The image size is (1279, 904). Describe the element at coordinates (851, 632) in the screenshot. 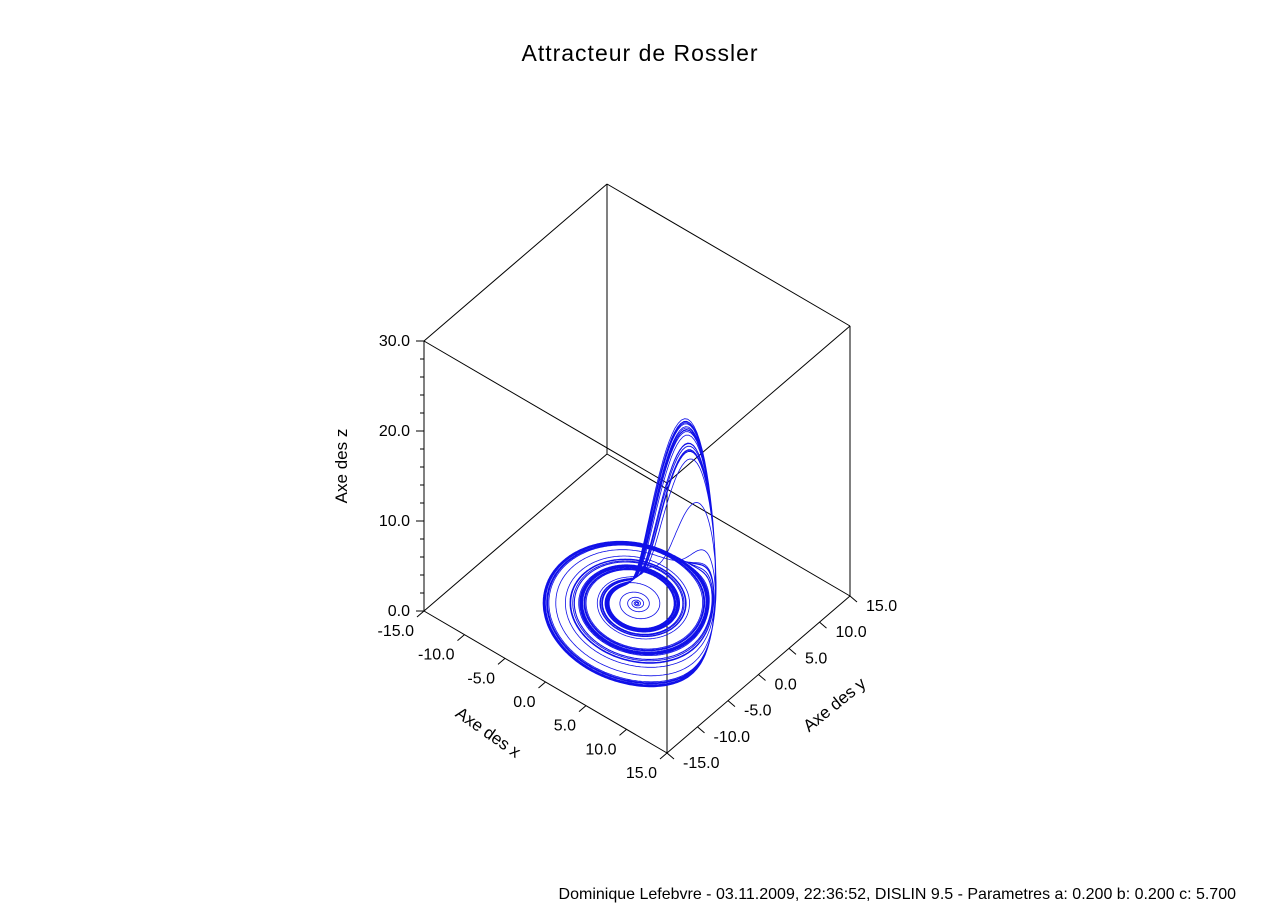

I see `y-tick-label: 10.0` at that location.